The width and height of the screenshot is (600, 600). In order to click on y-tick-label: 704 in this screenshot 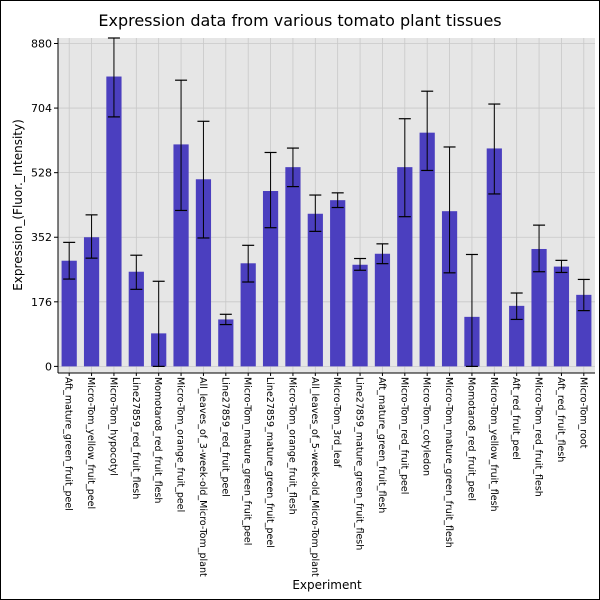, I will do `click(41, 108)`.